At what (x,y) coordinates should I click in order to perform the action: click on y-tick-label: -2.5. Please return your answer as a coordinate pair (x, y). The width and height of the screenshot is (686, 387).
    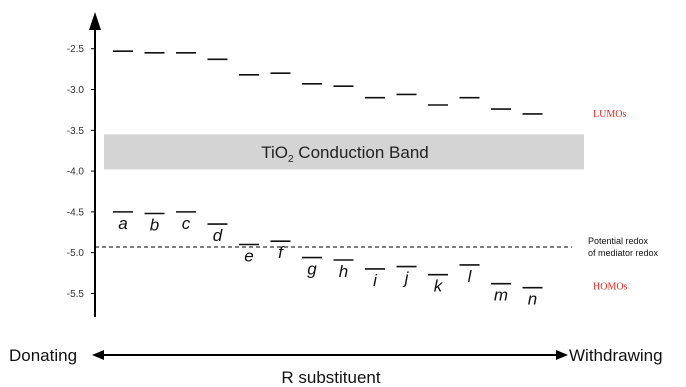
    Looking at the image, I should click on (76, 49).